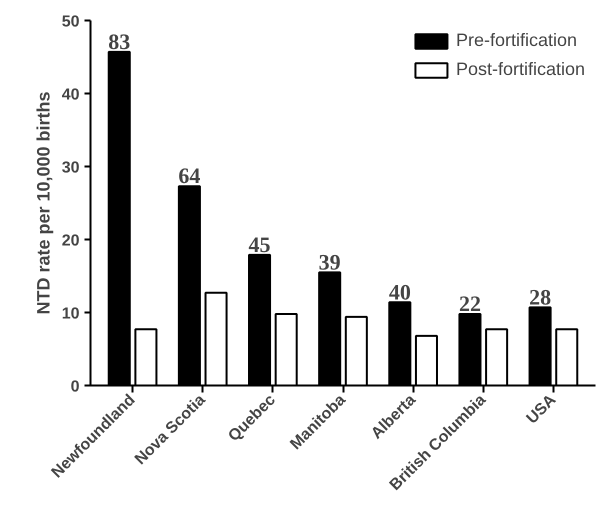  What do you see at coordinates (469, 303) in the screenshot?
I see `annotation: 22` at bounding box center [469, 303].